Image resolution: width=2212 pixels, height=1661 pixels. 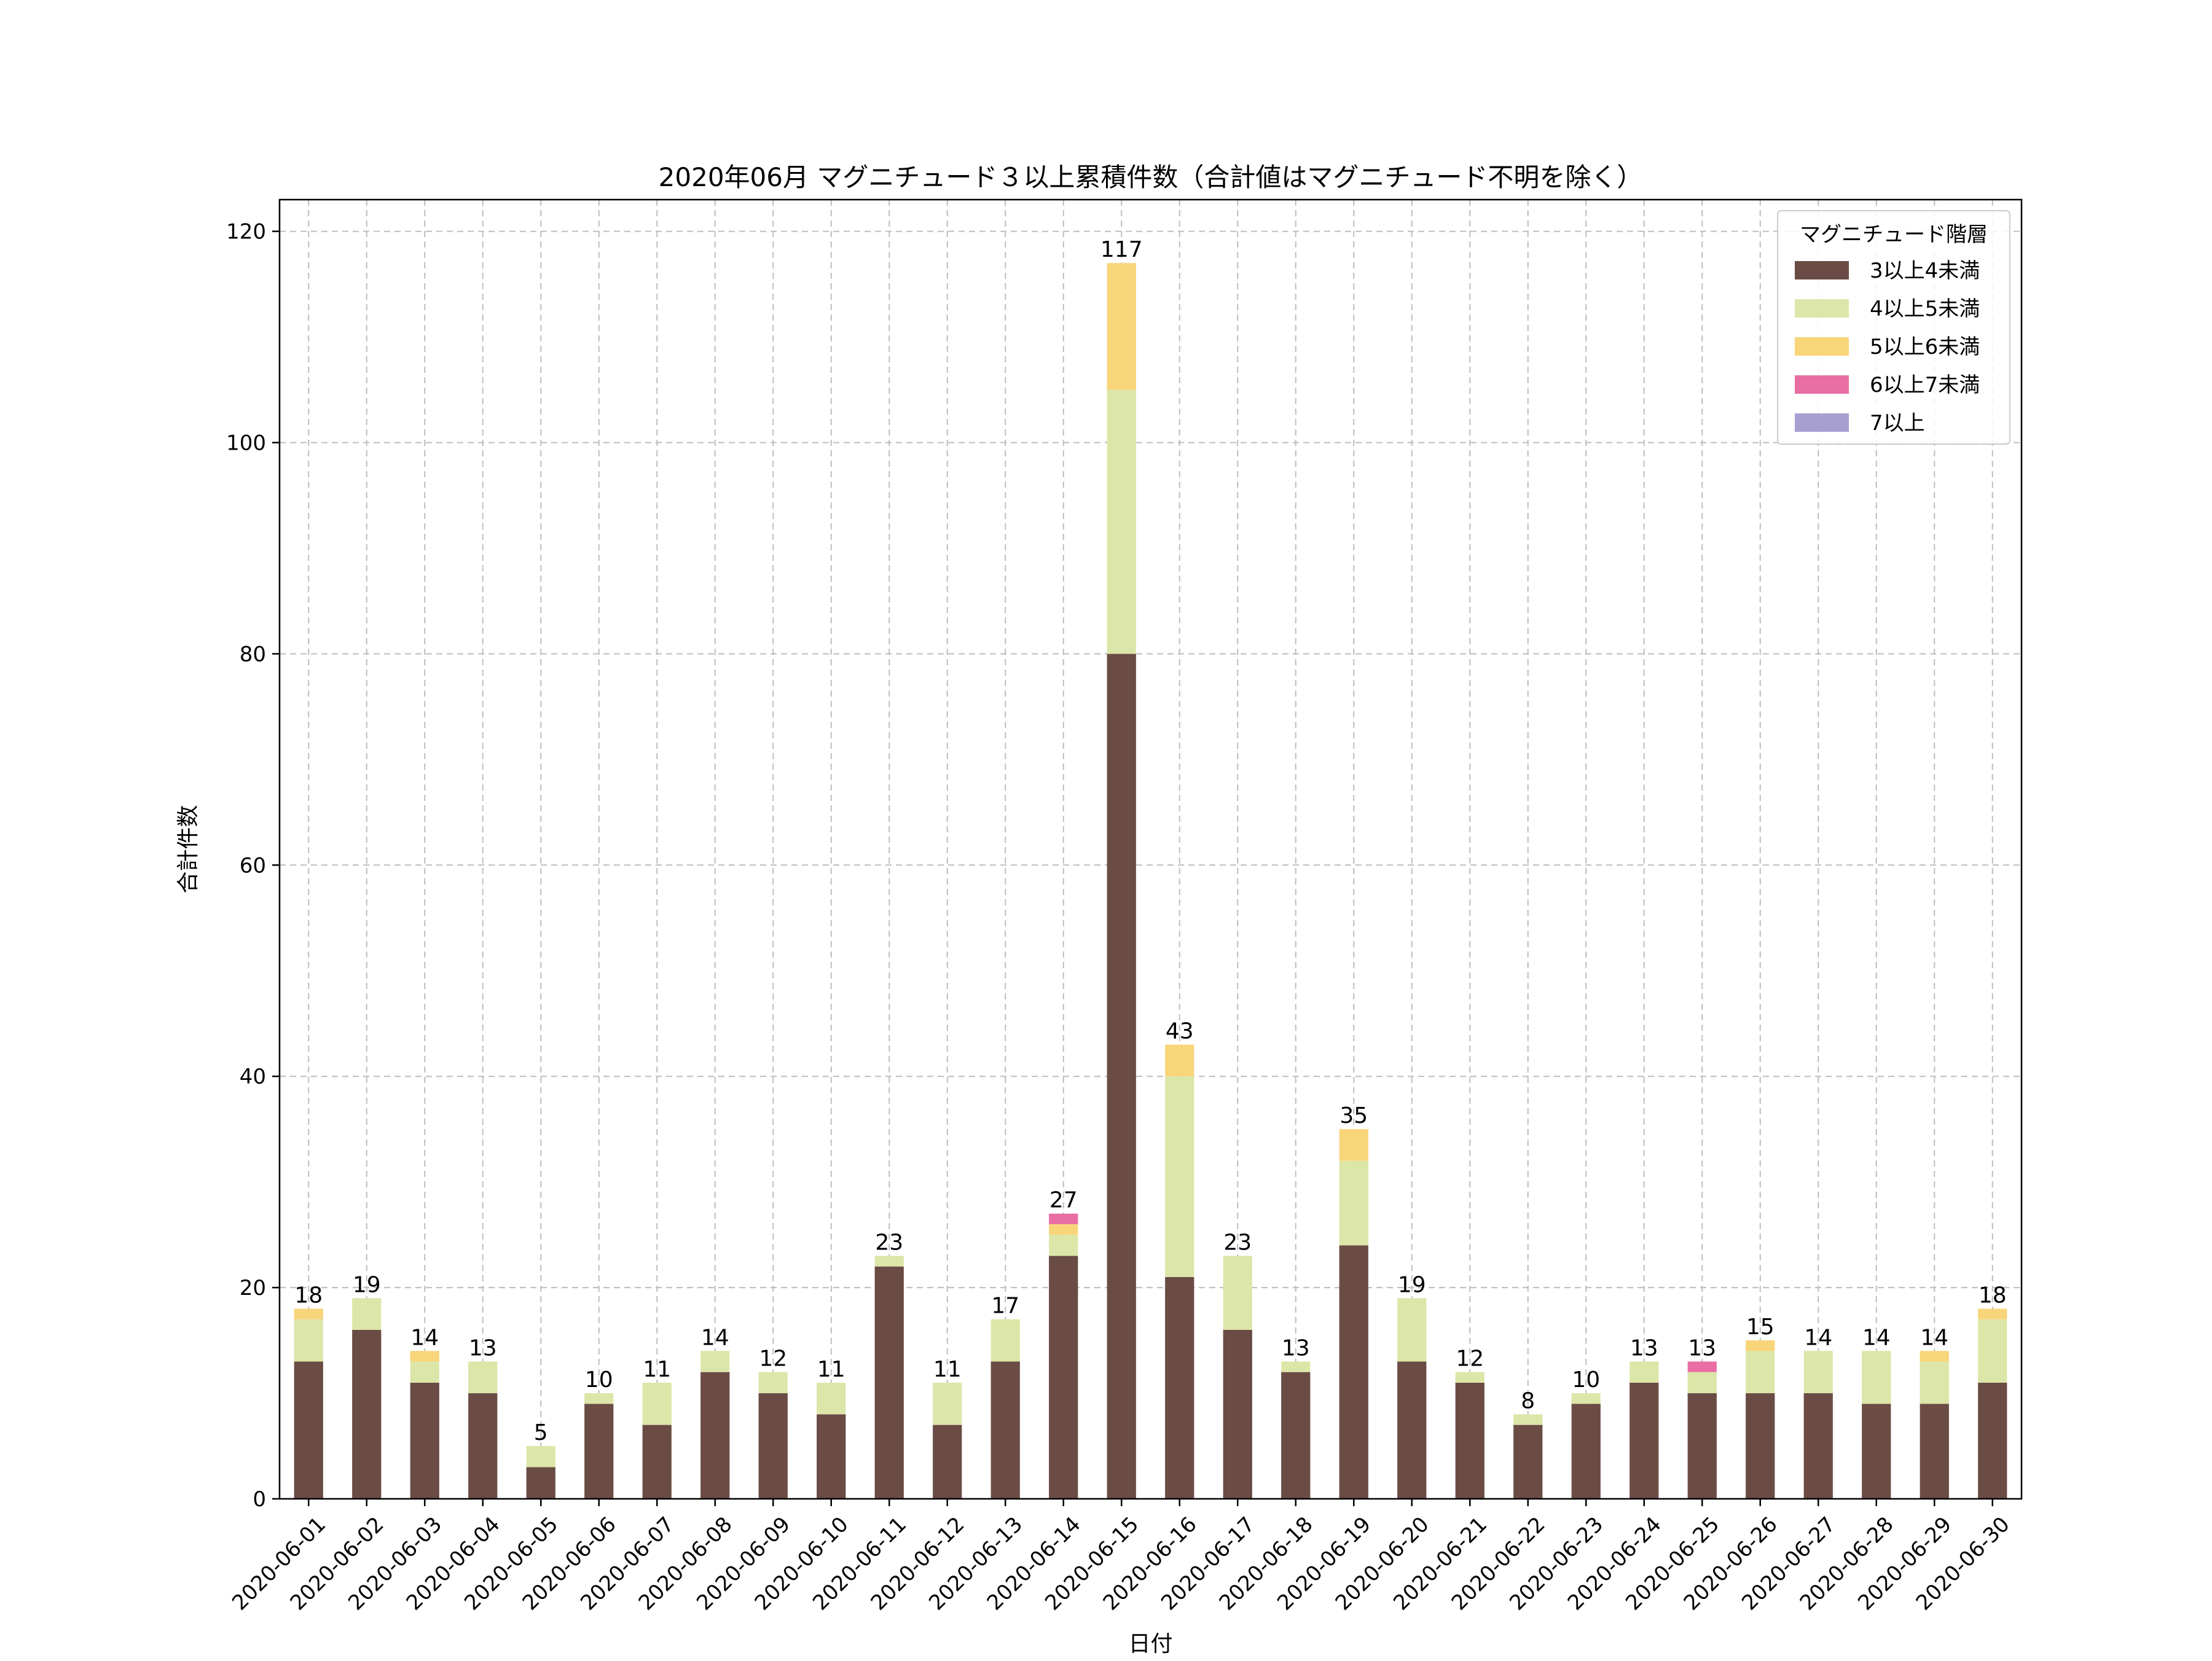 I want to click on bar-total-label: 117, so click(x=1121, y=249).